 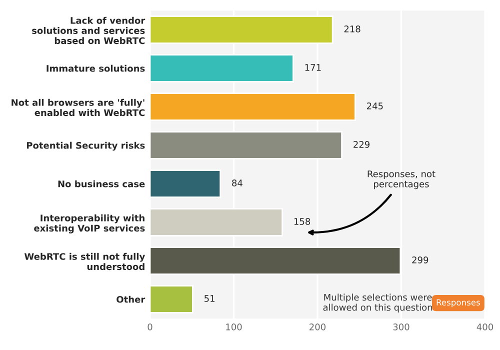 I want to click on y-tick-label: WebRTC is still not fully understood, so click(x=84, y=261).